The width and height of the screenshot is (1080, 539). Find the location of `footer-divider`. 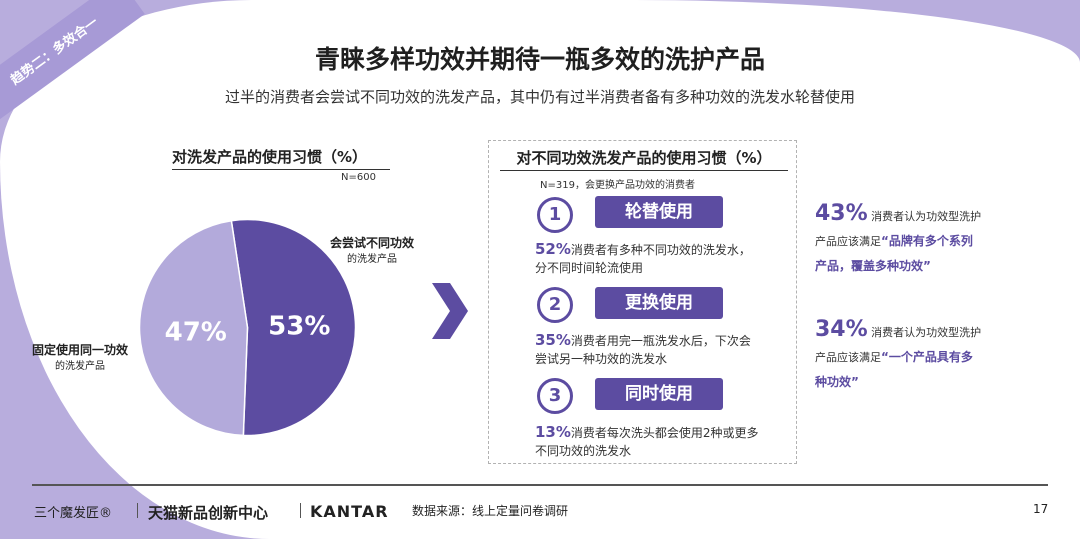

footer-divider is located at coordinates (540, 485).